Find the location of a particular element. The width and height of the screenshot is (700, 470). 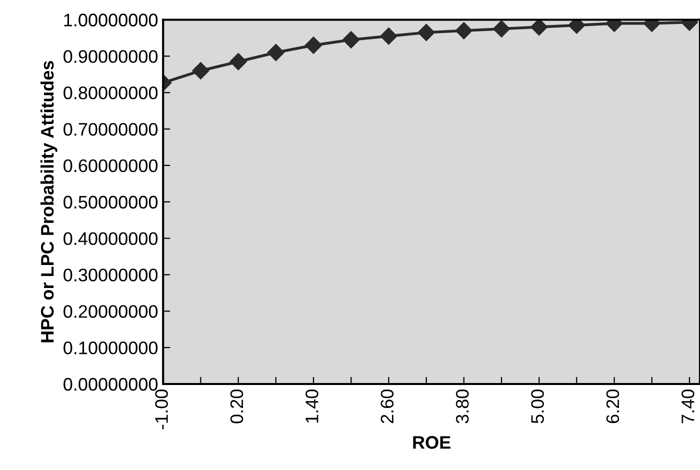

y-tick-label: 0.10000000 is located at coordinates (111, 348).